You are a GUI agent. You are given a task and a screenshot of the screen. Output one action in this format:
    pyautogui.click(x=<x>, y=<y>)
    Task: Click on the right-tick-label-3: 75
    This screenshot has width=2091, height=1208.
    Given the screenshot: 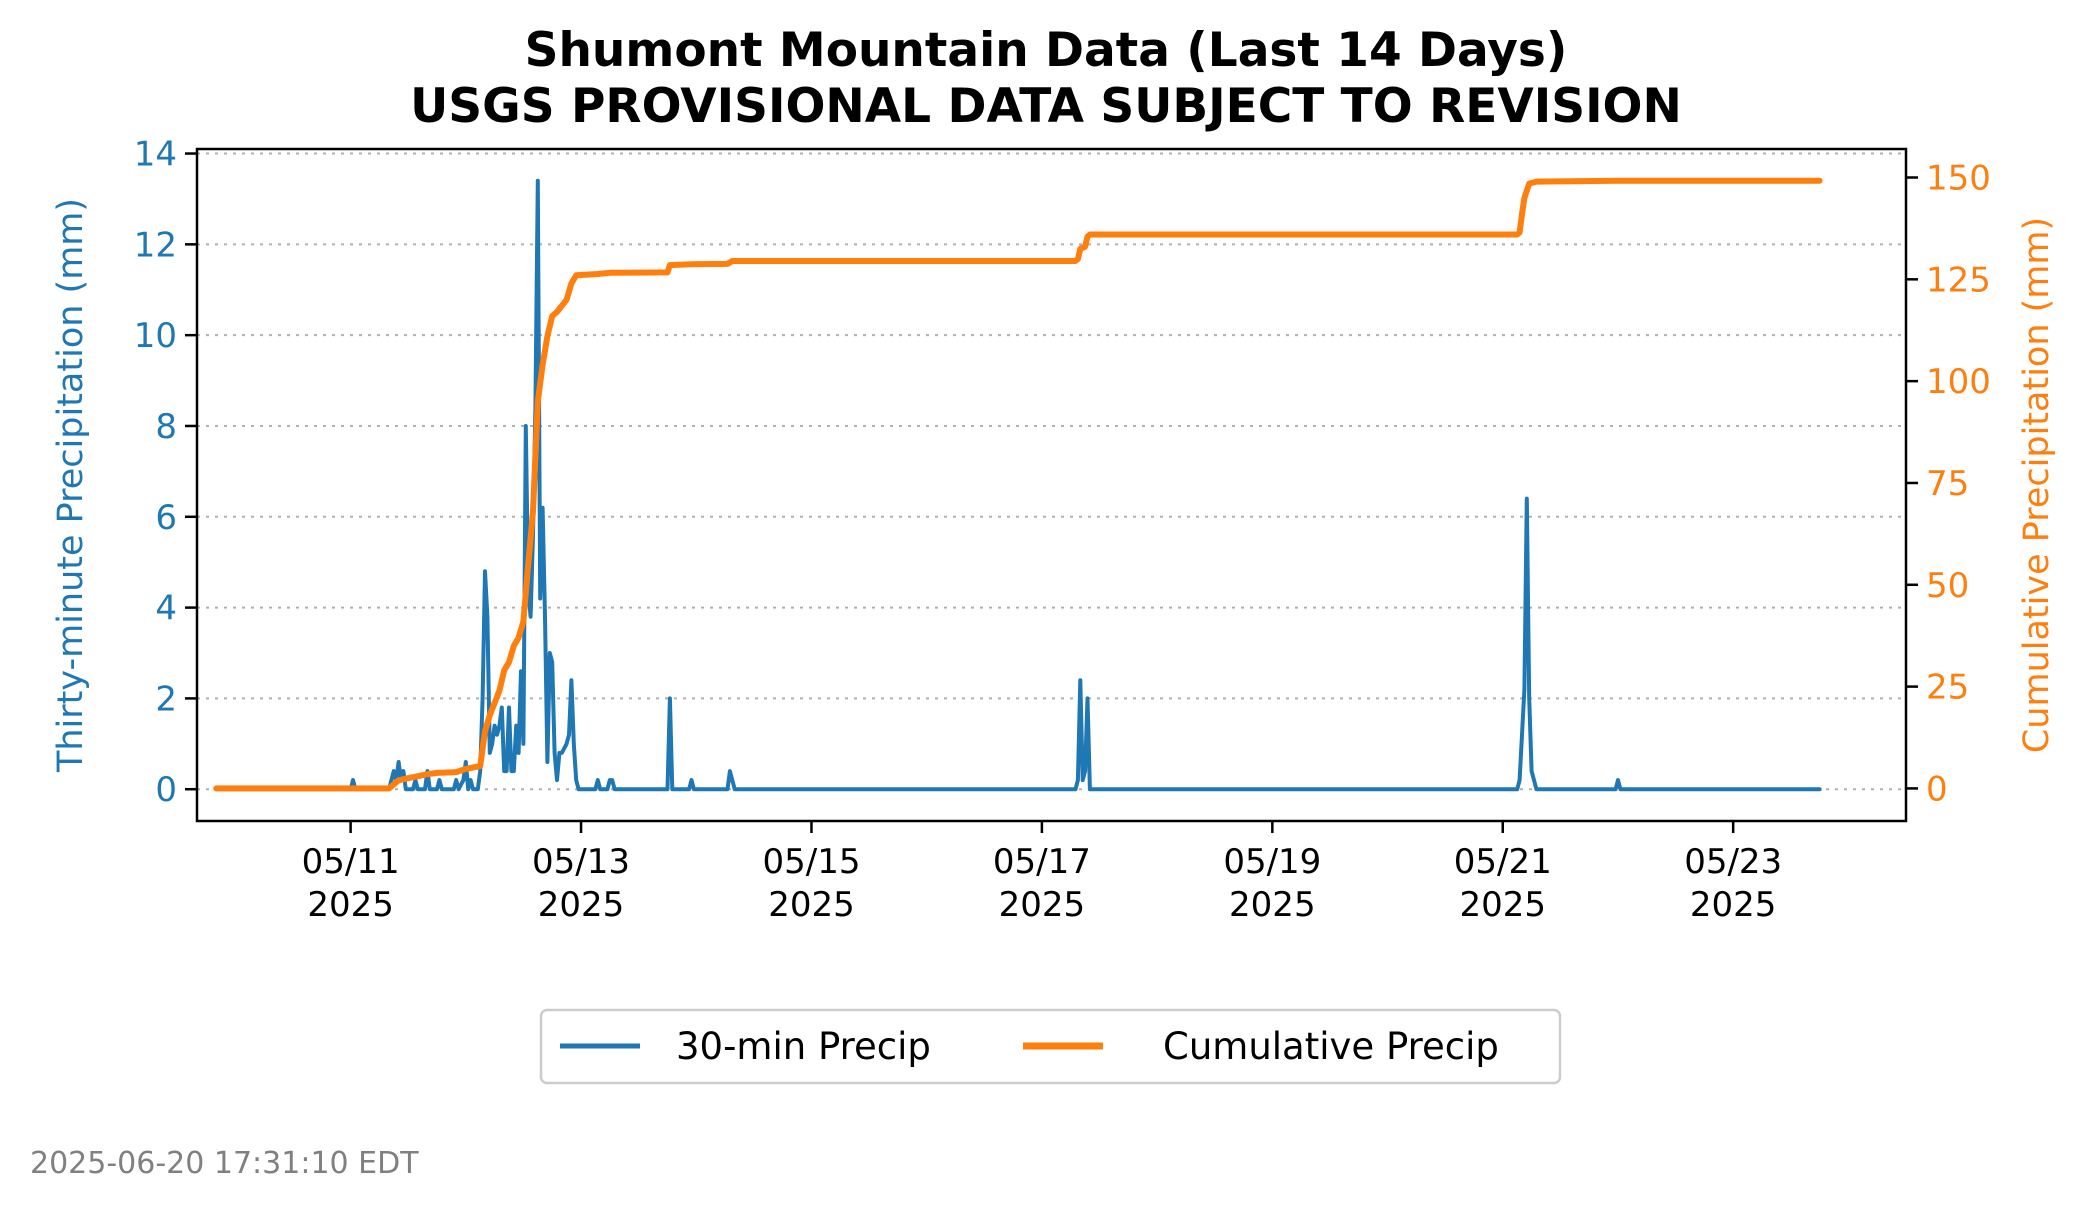 What is the action you would take?
    pyautogui.click(x=1947, y=484)
    